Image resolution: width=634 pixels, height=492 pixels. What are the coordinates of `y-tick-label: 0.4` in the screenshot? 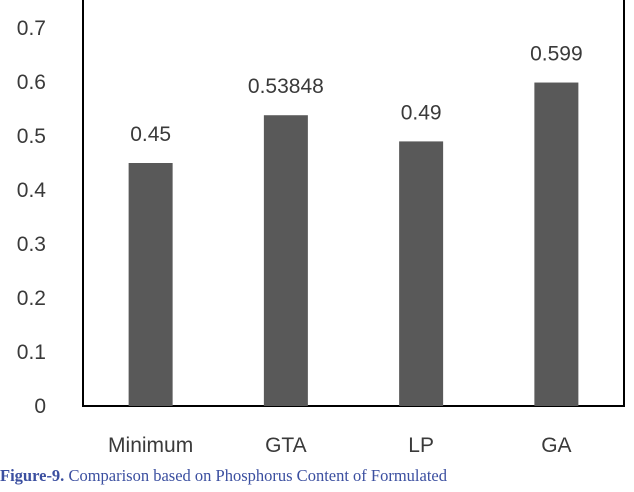 It's located at (32, 190).